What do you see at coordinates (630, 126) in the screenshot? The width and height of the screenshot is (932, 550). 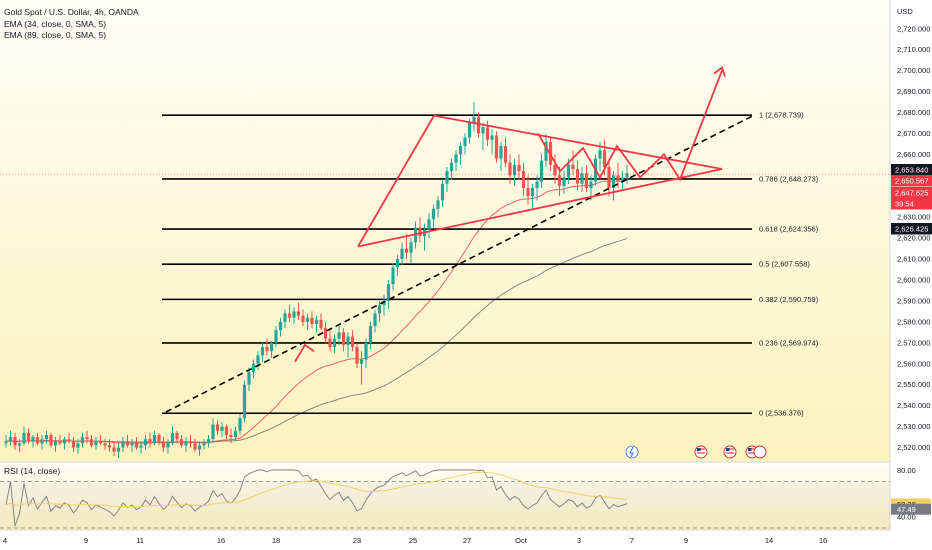 I see `projected-path` at bounding box center [630, 126].